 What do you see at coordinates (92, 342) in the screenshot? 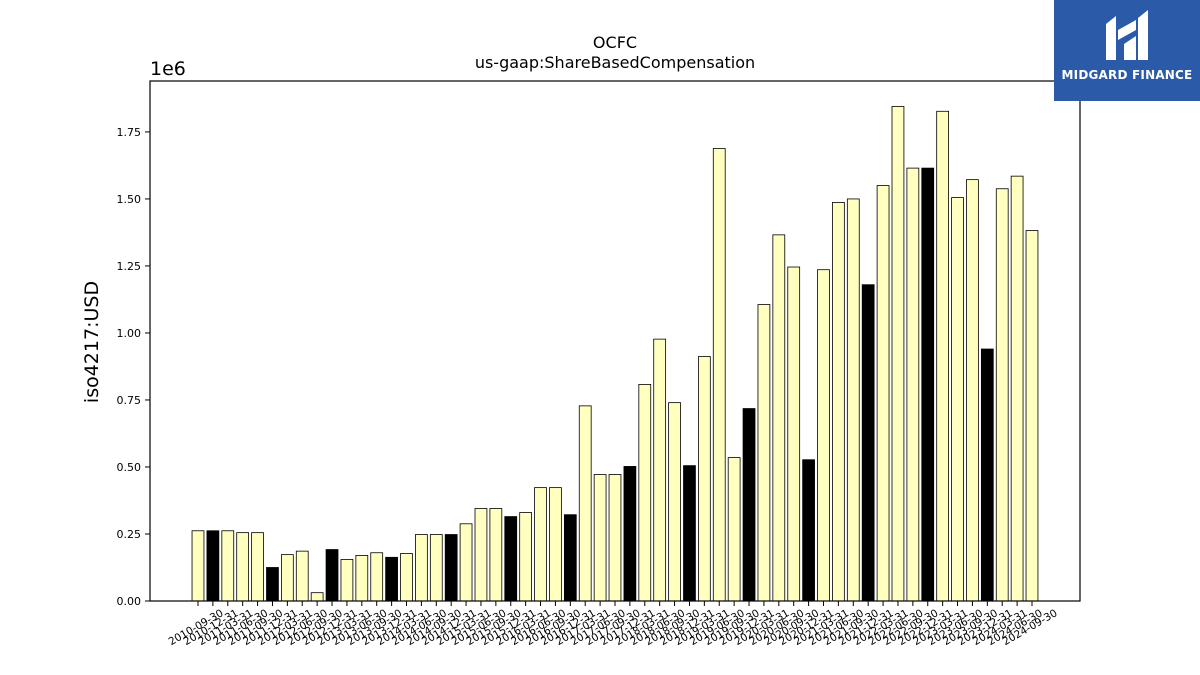
I see `y-axis-label: iso4217:USD` at bounding box center [92, 342].